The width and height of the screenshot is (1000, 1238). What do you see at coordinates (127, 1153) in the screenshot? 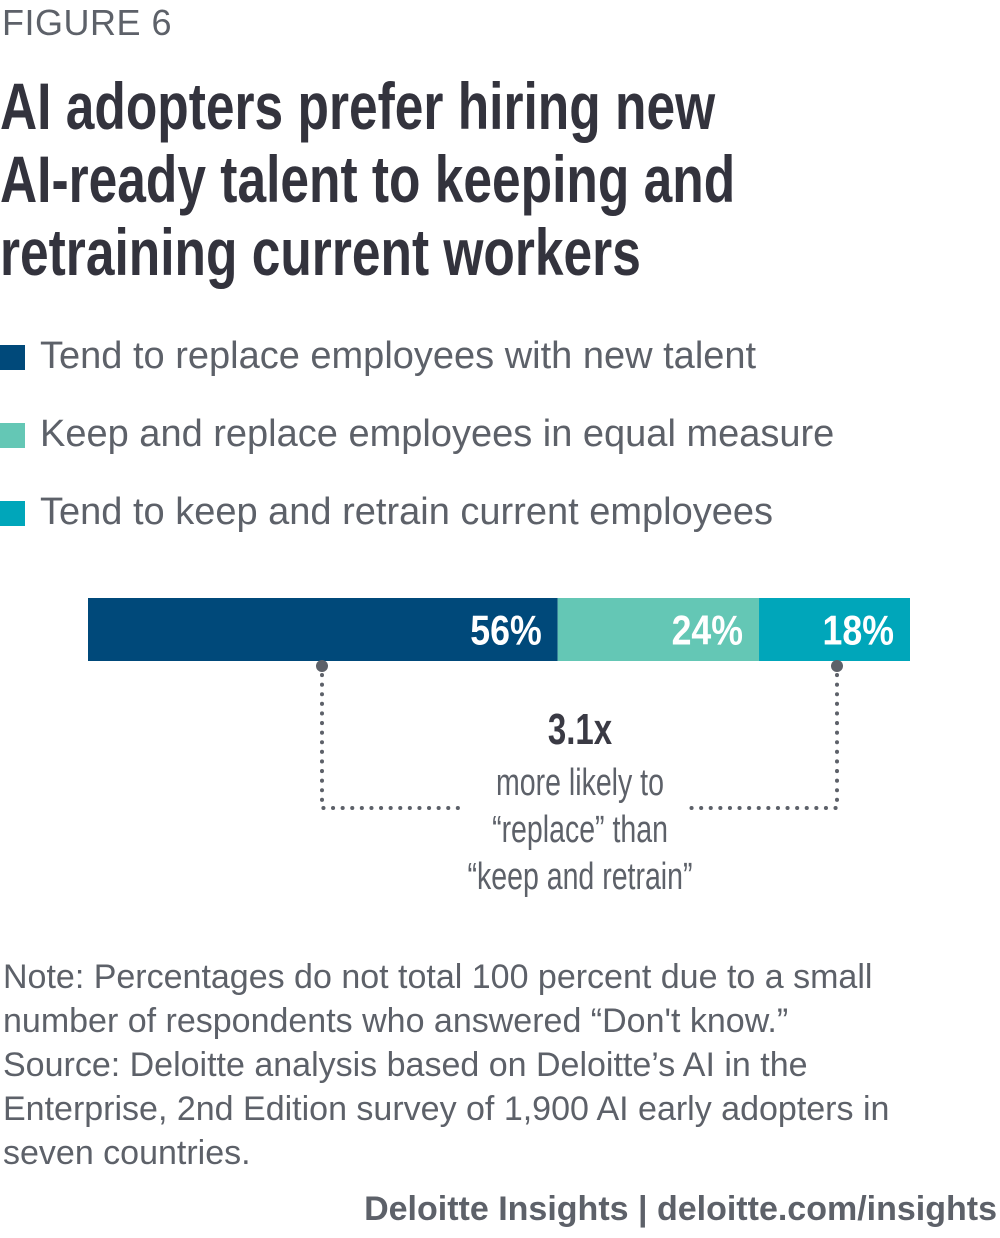
I see `note-line: seven countries.` at bounding box center [127, 1153].